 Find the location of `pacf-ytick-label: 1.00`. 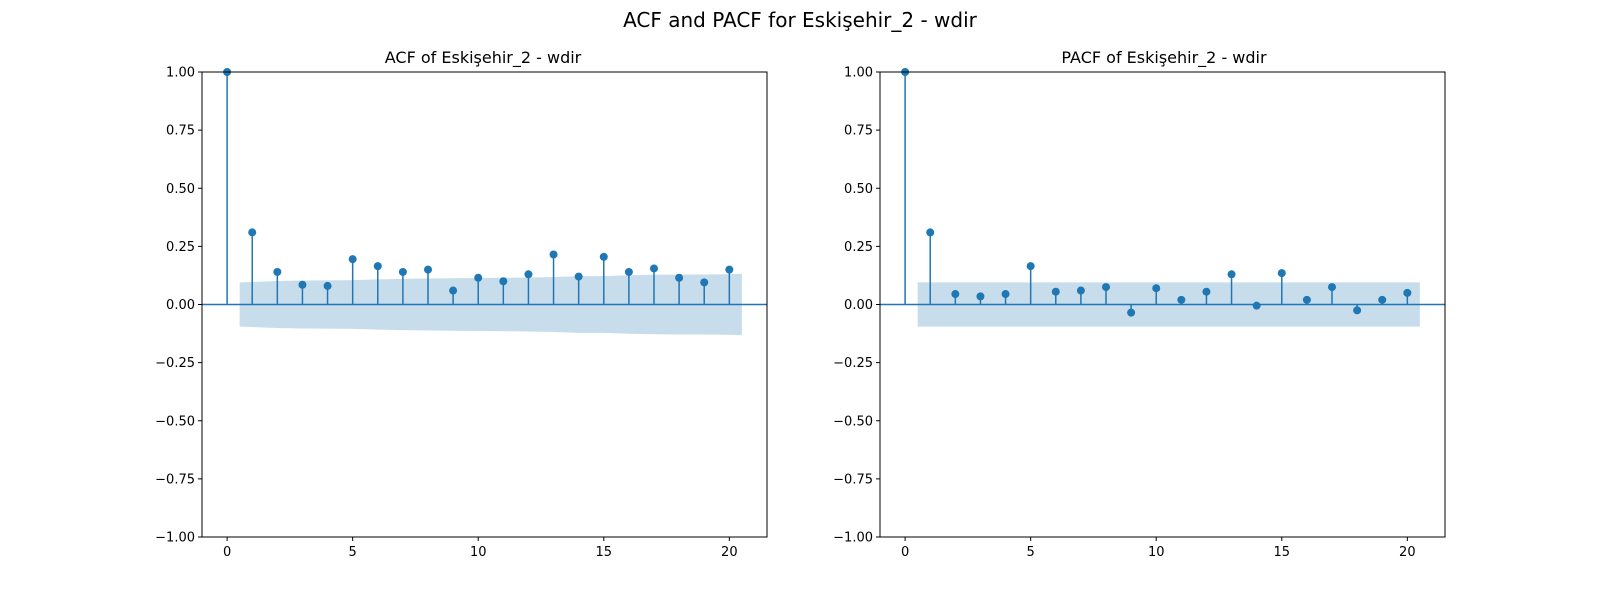

pacf-ytick-label: 1.00 is located at coordinates (858, 73).